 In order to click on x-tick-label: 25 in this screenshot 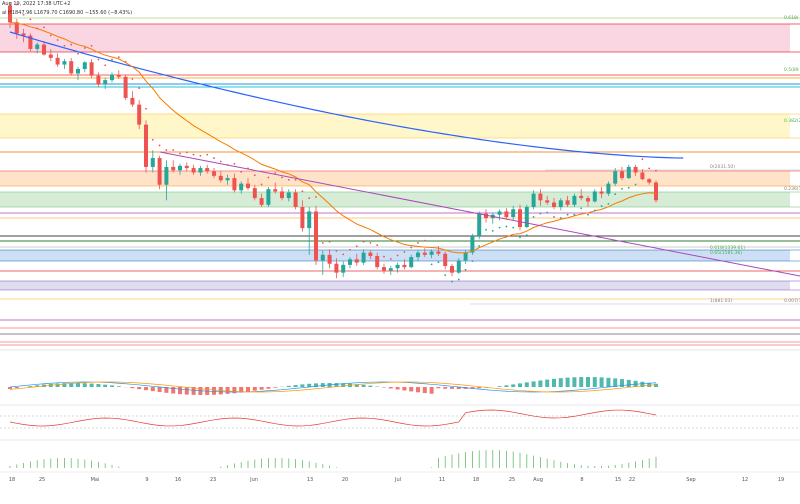, I will do `click(512, 480)`.